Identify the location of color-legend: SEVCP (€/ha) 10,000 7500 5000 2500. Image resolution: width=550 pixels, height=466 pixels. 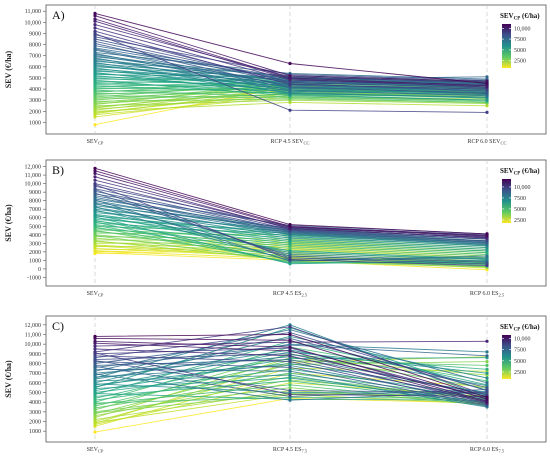
(520, 40).